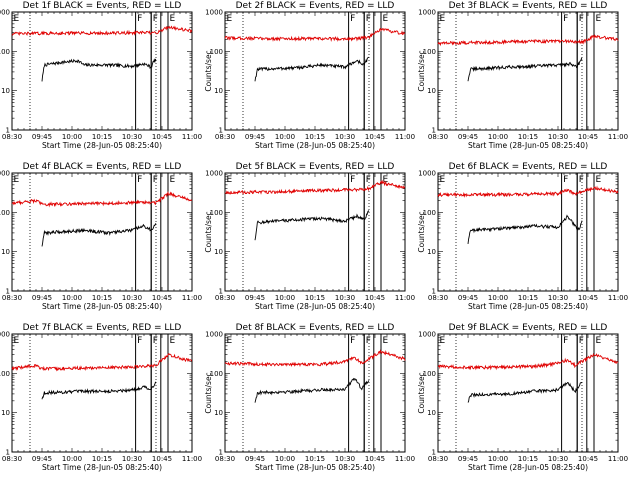 The height and width of the screenshot is (480, 640). Describe the element at coordinates (102, 167) in the screenshot. I see `panel-title: Det 4f BLACK = Events, RED = LLD` at that location.